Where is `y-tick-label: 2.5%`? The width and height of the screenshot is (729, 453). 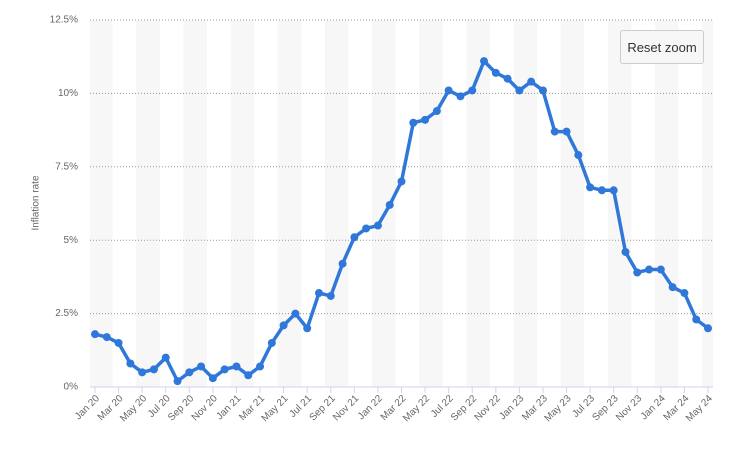
y-tick-label: 2.5% is located at coordinates (66, 313).